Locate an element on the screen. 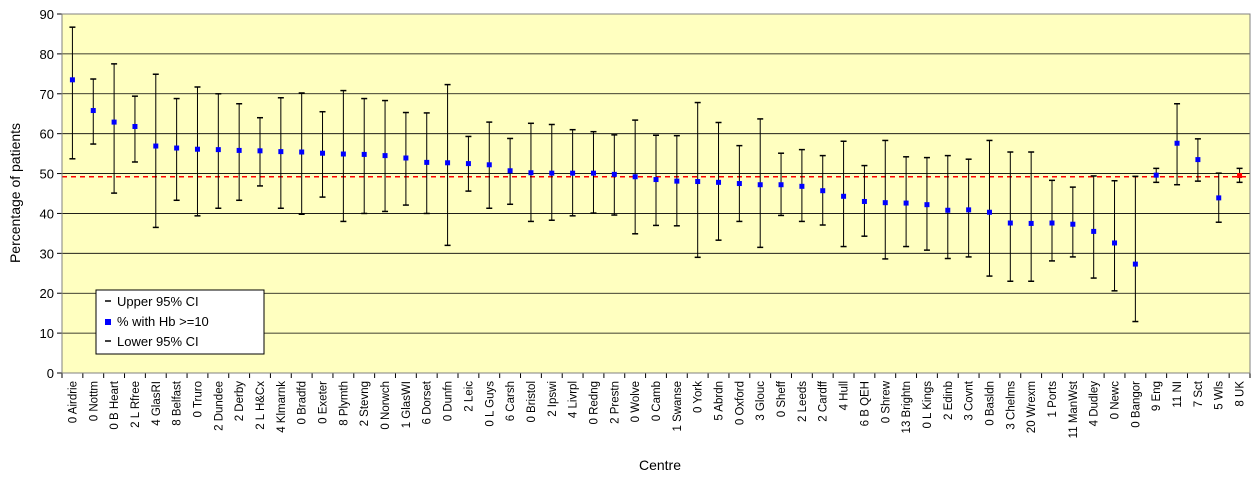  x-tick-label: 1 Swanse is located at coordinates (678, 406).